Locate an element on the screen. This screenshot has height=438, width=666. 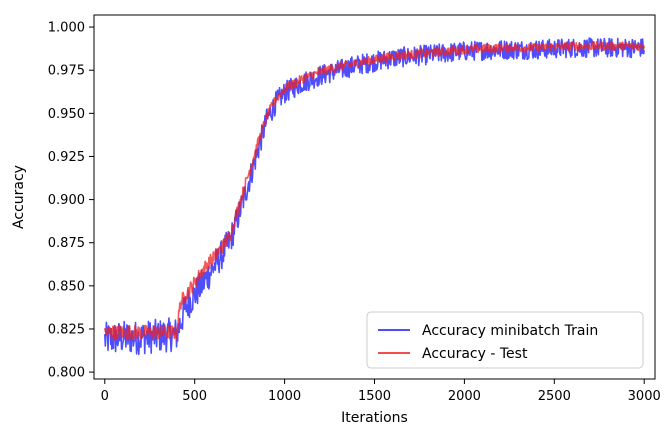
y-tick-label: 0.975 is located at coordinates (66, 71).